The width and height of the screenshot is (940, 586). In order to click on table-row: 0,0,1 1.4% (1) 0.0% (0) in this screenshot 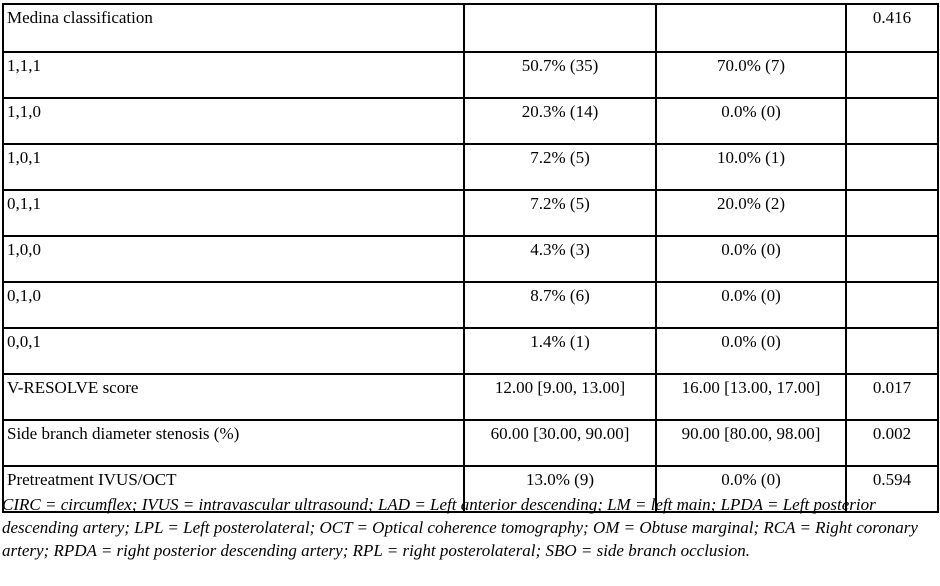, I will do `click(470, 351)`.